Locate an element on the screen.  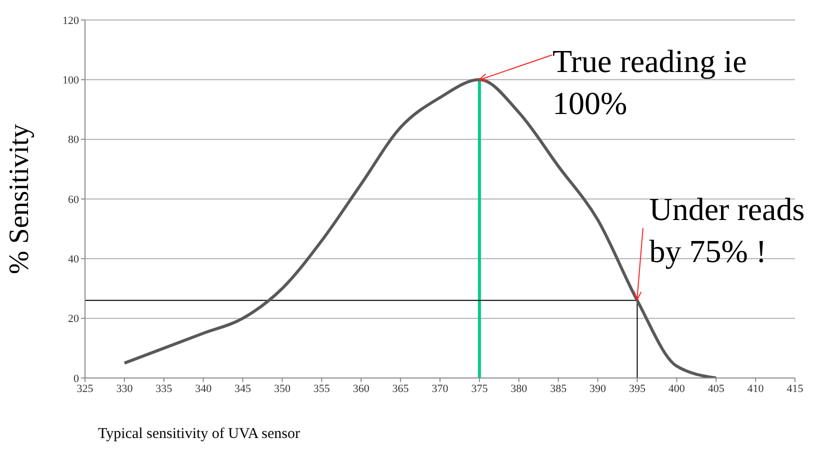
y-tick-label: 20 is located at coordinates (74, 319).